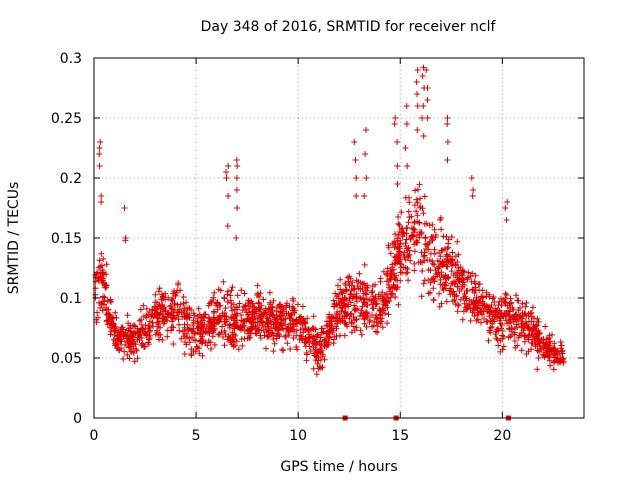 This screenshot has height=480, width=640. What do you see at coordinates (77, 419) in the screenshot?
I see `y-tick-label: 0` at bounding box center [77, 419].